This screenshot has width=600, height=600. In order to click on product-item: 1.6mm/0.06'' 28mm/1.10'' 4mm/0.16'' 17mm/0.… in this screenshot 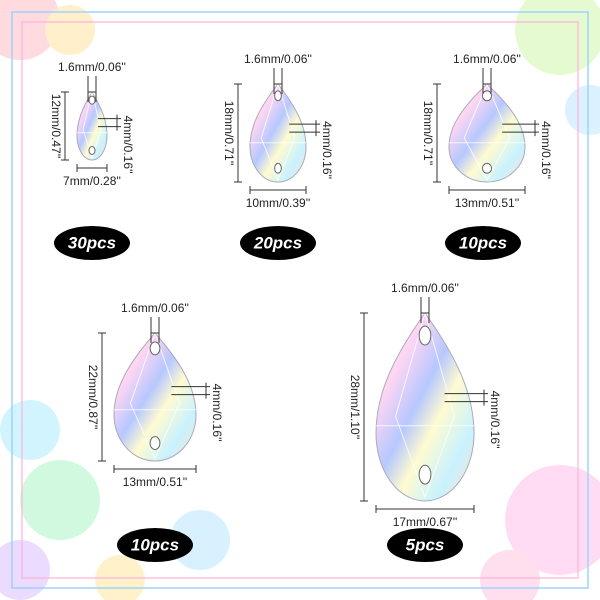, I will do `click(425, 421)`.